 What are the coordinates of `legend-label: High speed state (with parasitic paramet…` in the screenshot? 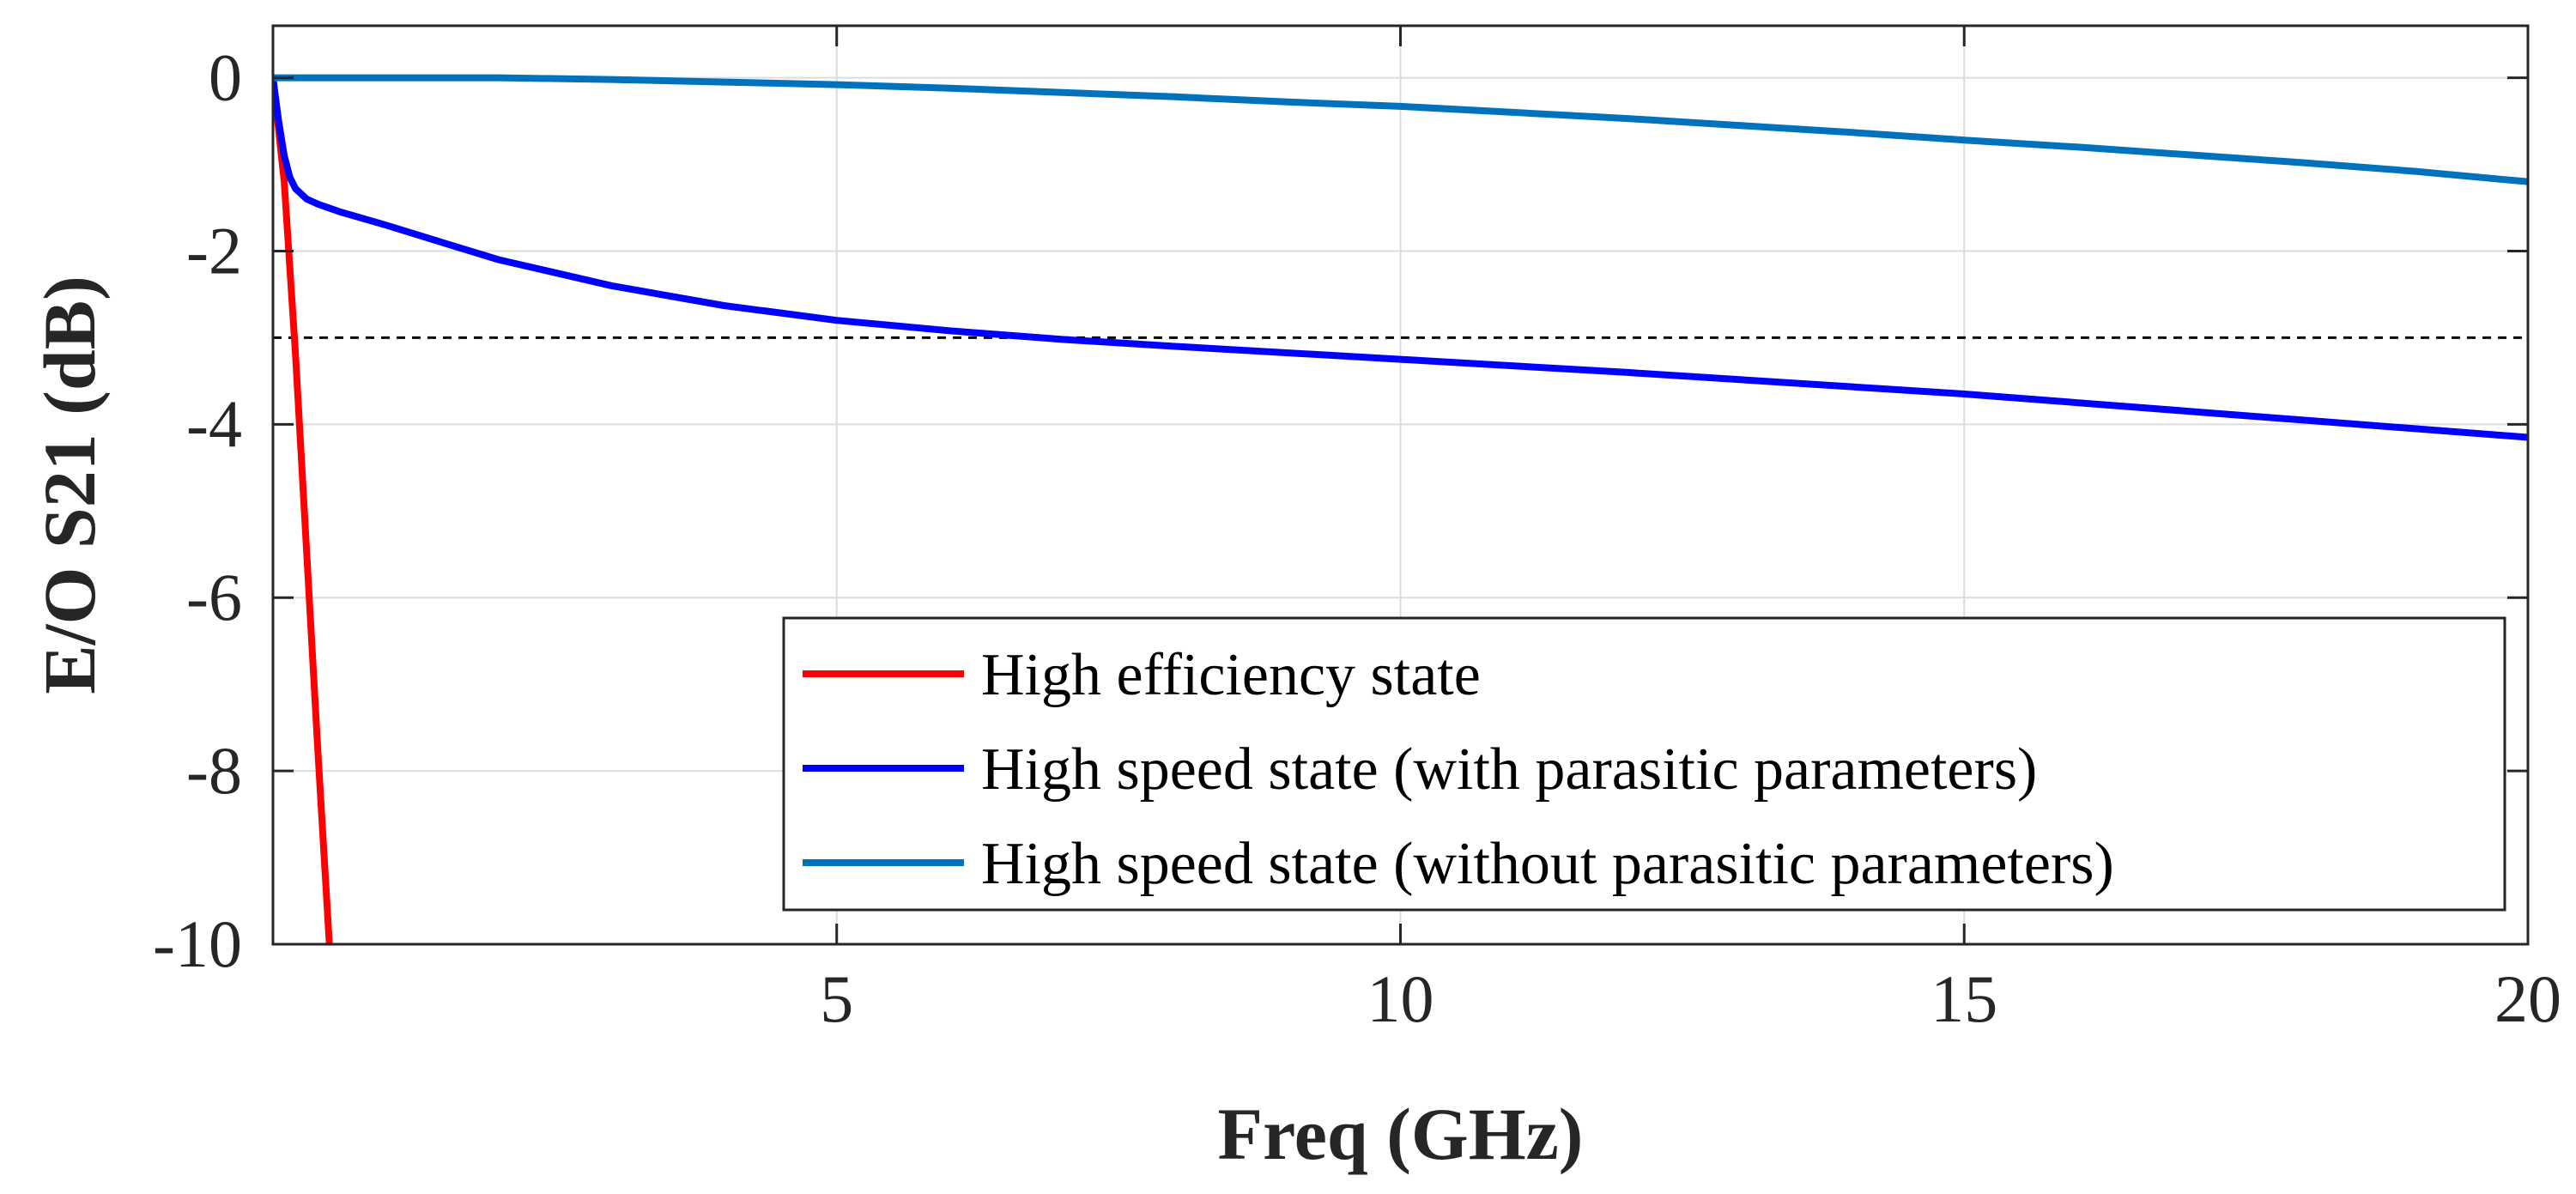 It's located at (1509, 769).